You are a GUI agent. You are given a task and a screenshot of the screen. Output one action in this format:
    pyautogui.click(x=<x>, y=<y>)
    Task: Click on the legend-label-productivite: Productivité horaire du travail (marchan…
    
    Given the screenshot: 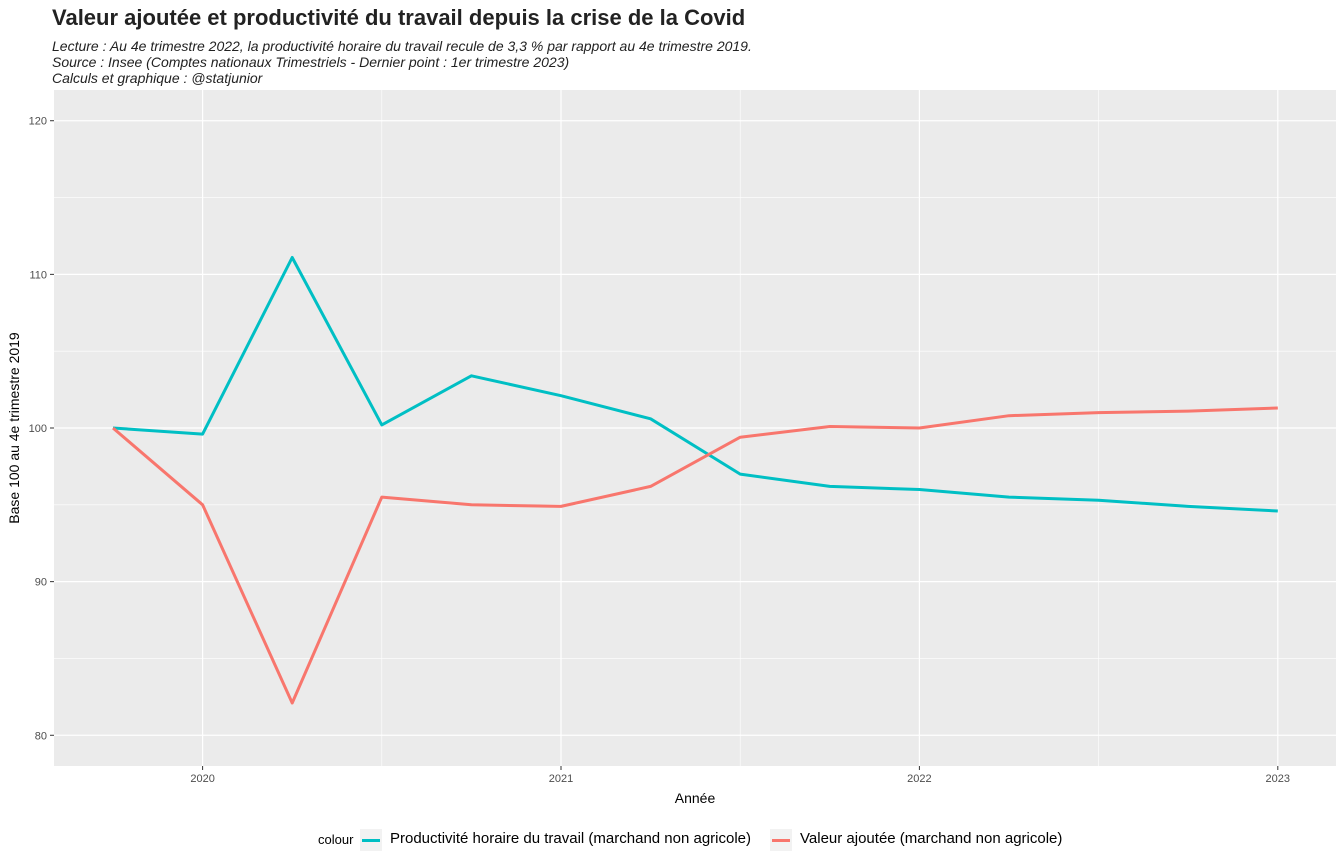 What is the action you would take?
    pyautogui.click(x=571, y=838)
    